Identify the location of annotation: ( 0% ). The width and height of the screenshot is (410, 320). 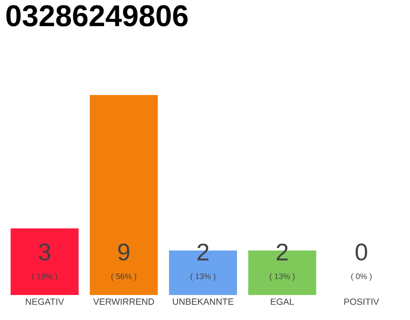
(361, 277).